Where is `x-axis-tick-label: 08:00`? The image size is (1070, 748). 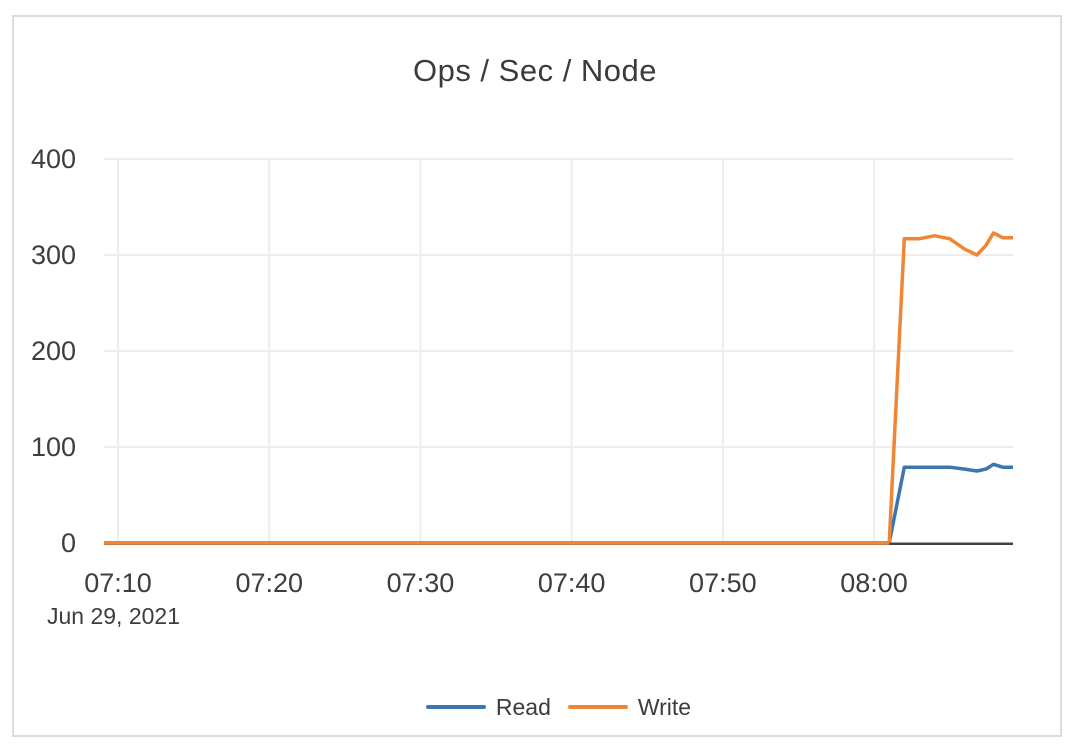 x-axis-tick-label: 08:00 is located at coordinates (874, 583).